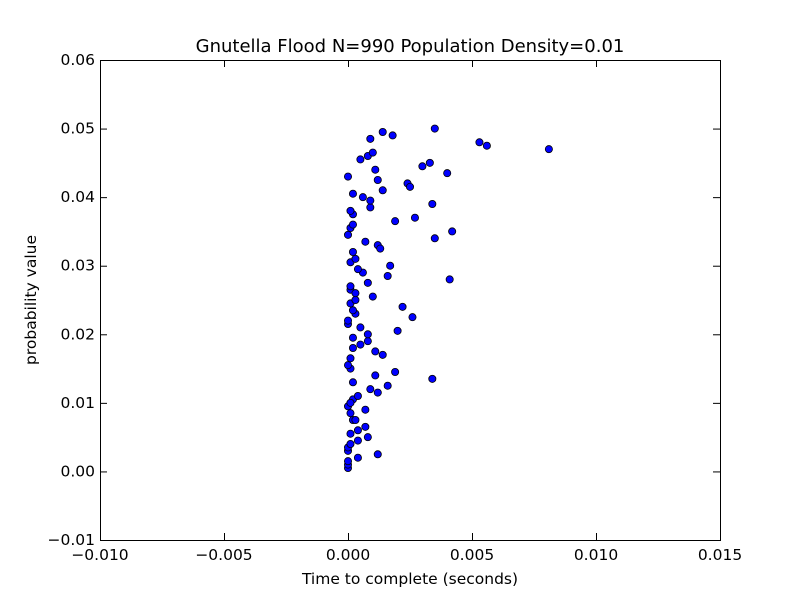 The image size is (800, 600). I want to click on y-tick-label: 0.04, so click(77, 197).